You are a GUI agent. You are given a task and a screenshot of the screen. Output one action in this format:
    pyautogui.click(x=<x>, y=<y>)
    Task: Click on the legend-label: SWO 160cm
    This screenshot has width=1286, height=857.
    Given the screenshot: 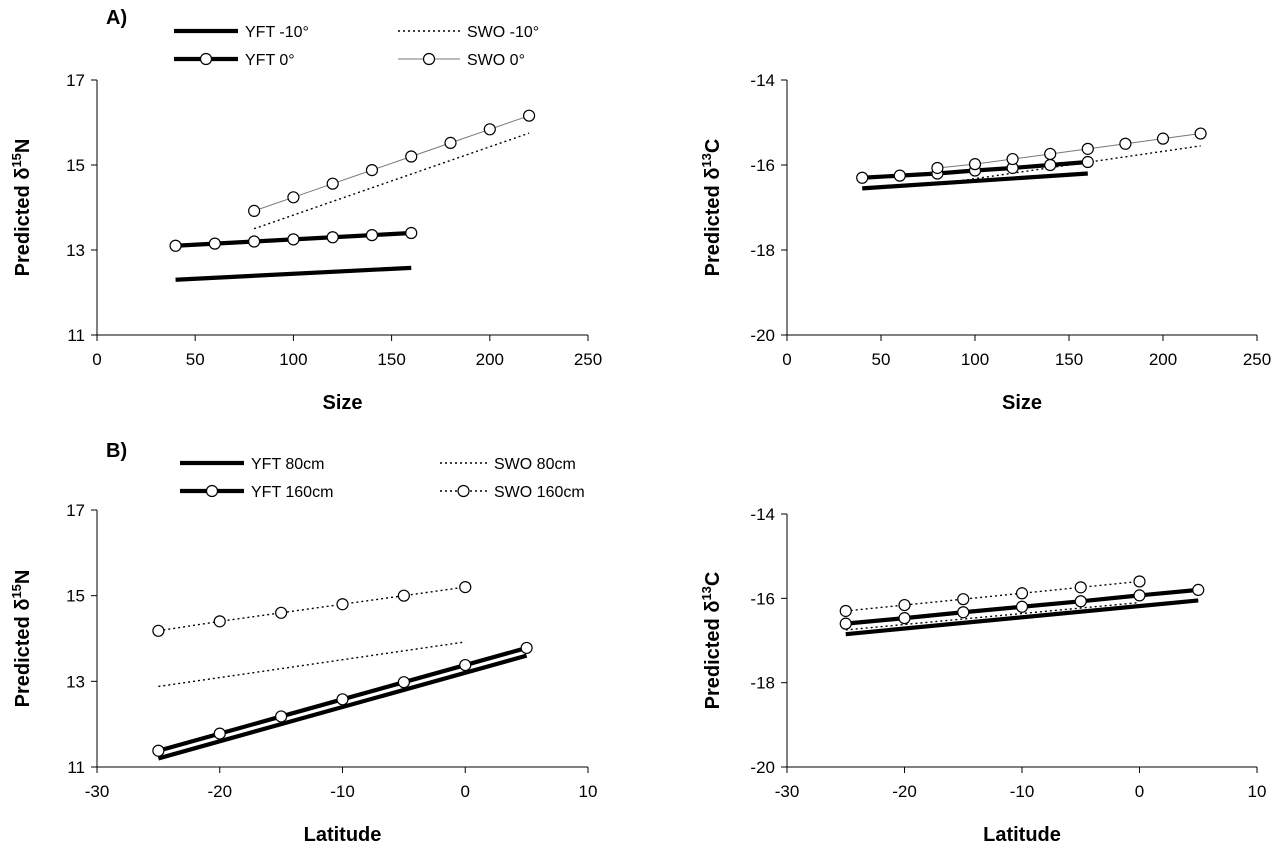 What is the action you would take?
    pyautogui.click(x=539, y=492)
    